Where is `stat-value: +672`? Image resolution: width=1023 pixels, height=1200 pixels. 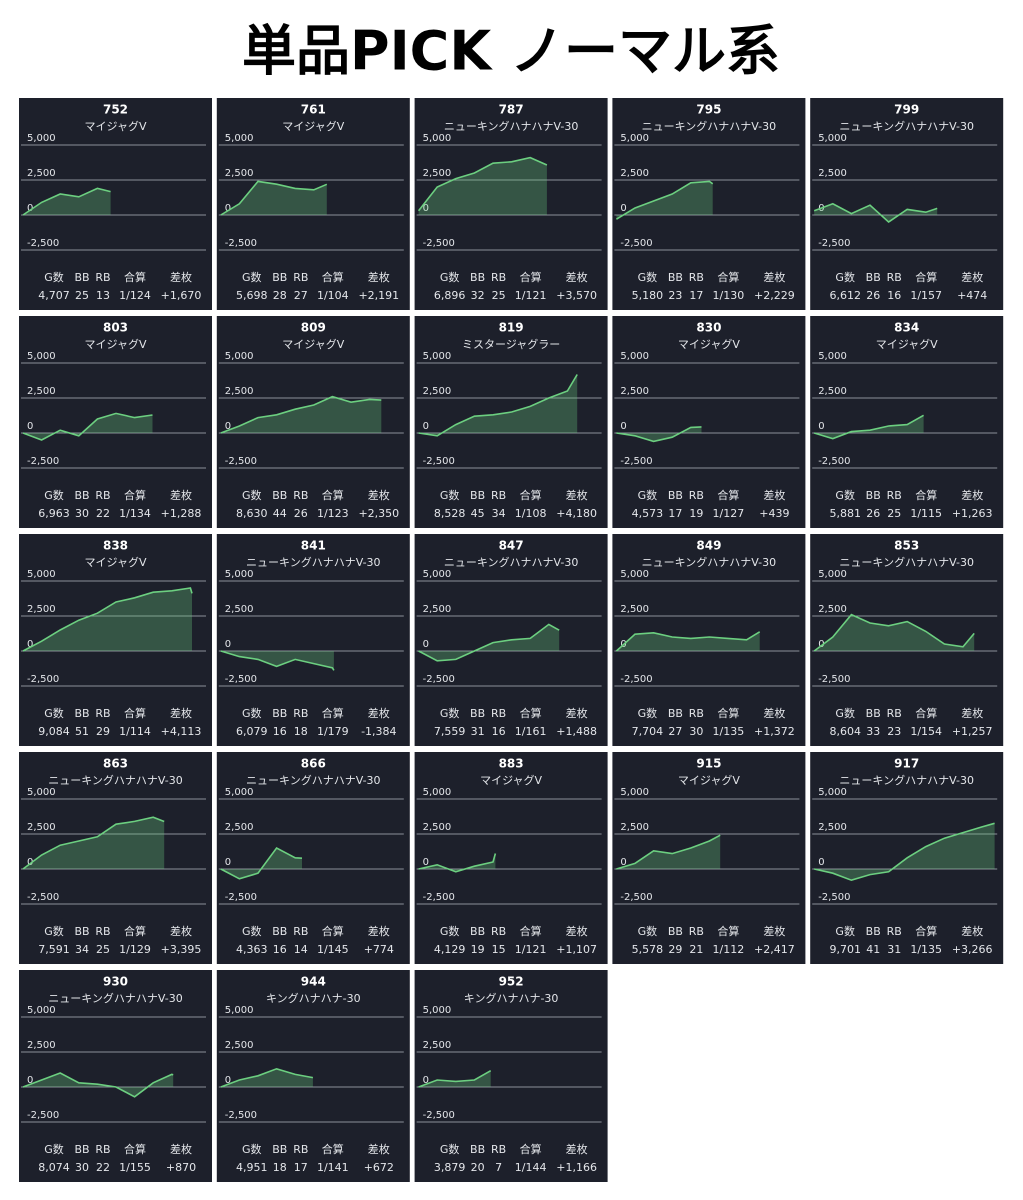
stat-value: +672 is located at coordinates (379, 1167).